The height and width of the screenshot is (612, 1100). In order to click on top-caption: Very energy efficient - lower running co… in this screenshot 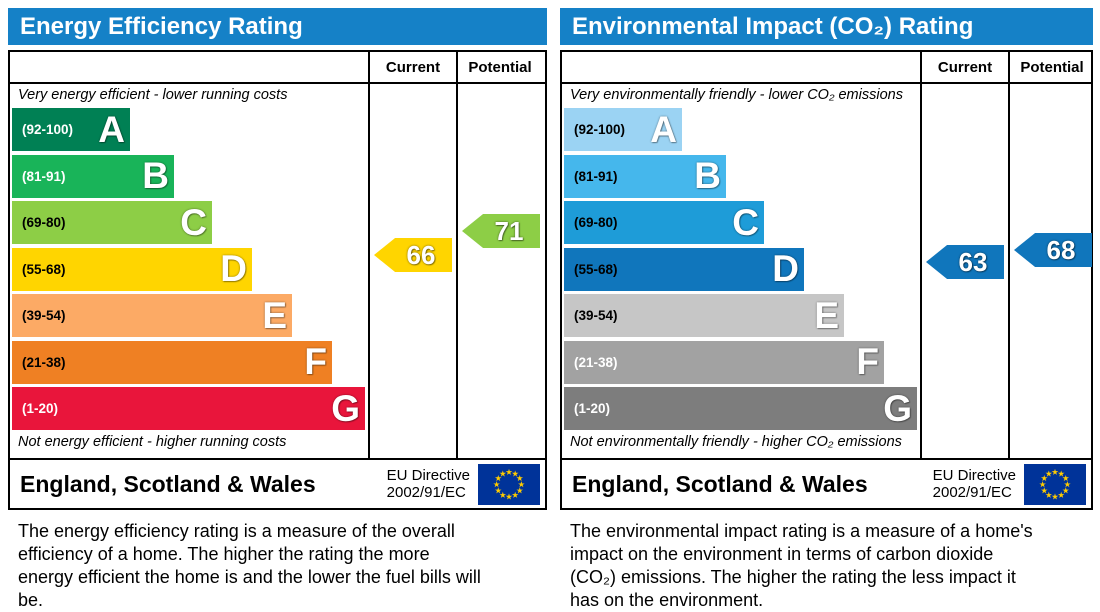, I will do `click(153, 95)`.